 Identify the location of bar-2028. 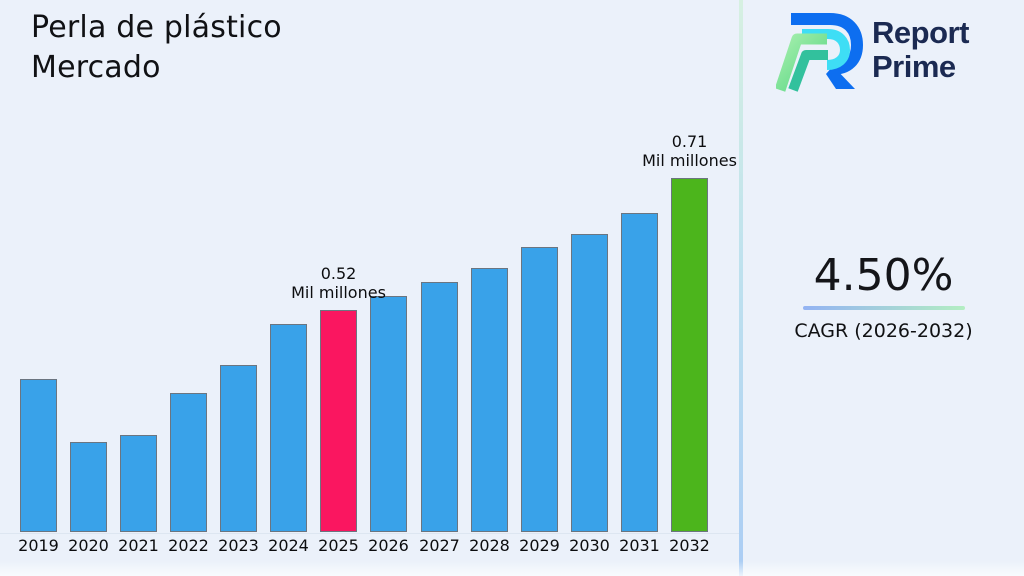
(489, 400).